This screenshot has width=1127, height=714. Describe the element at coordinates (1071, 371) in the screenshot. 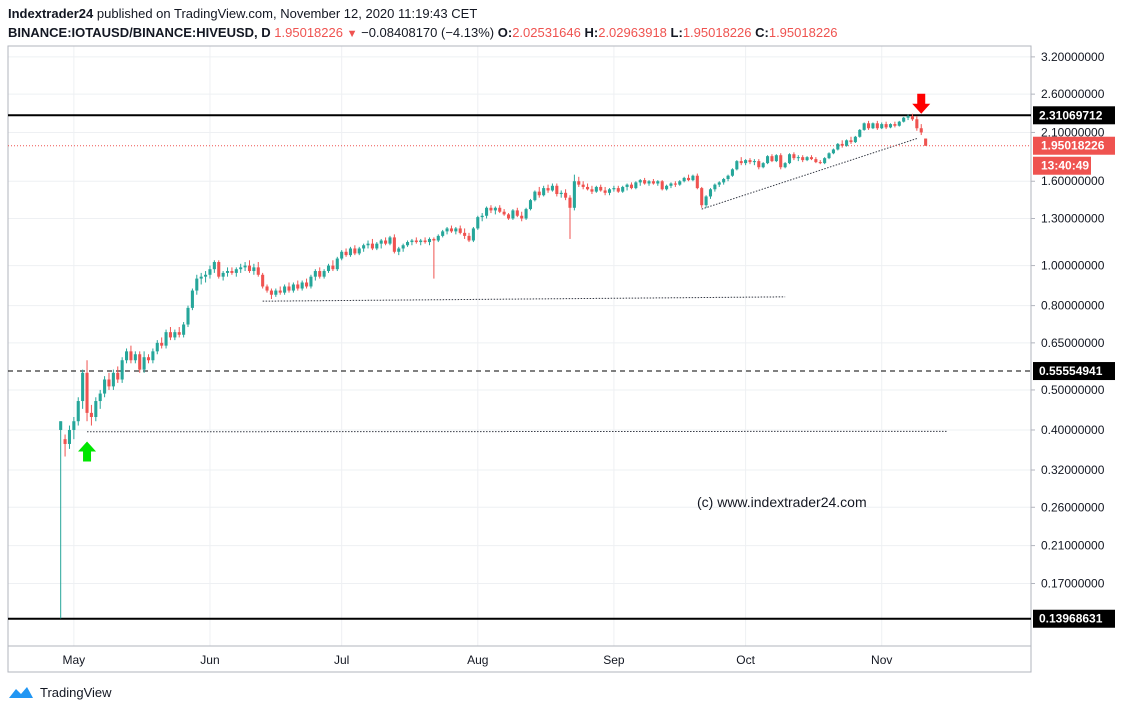

I see `horizontal-line-label: 0.55554941` at that location.